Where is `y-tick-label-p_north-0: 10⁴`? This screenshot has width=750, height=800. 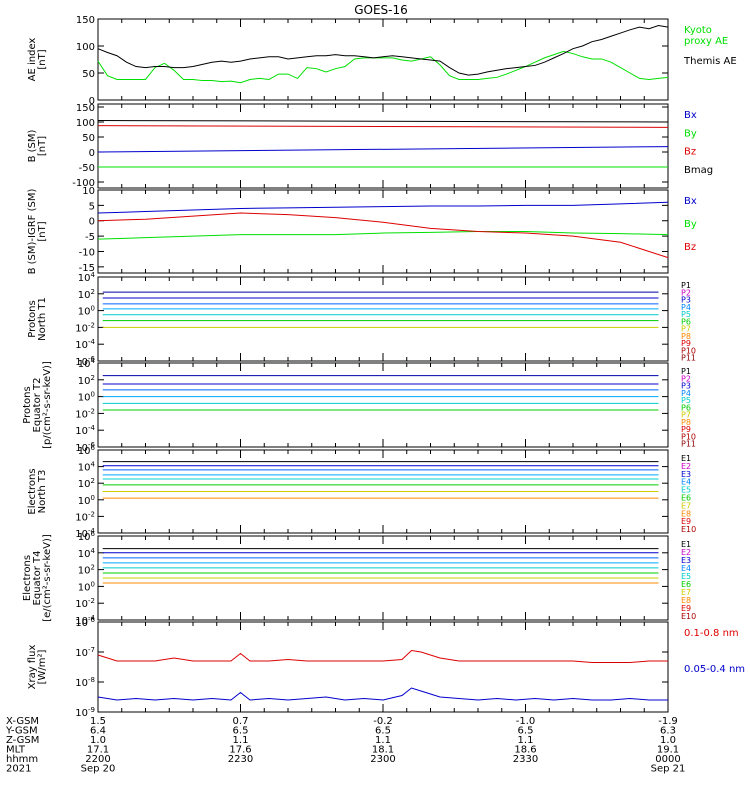 y-tick-label-p_north-0: 10⁴ is located at coordinates (87, 277).